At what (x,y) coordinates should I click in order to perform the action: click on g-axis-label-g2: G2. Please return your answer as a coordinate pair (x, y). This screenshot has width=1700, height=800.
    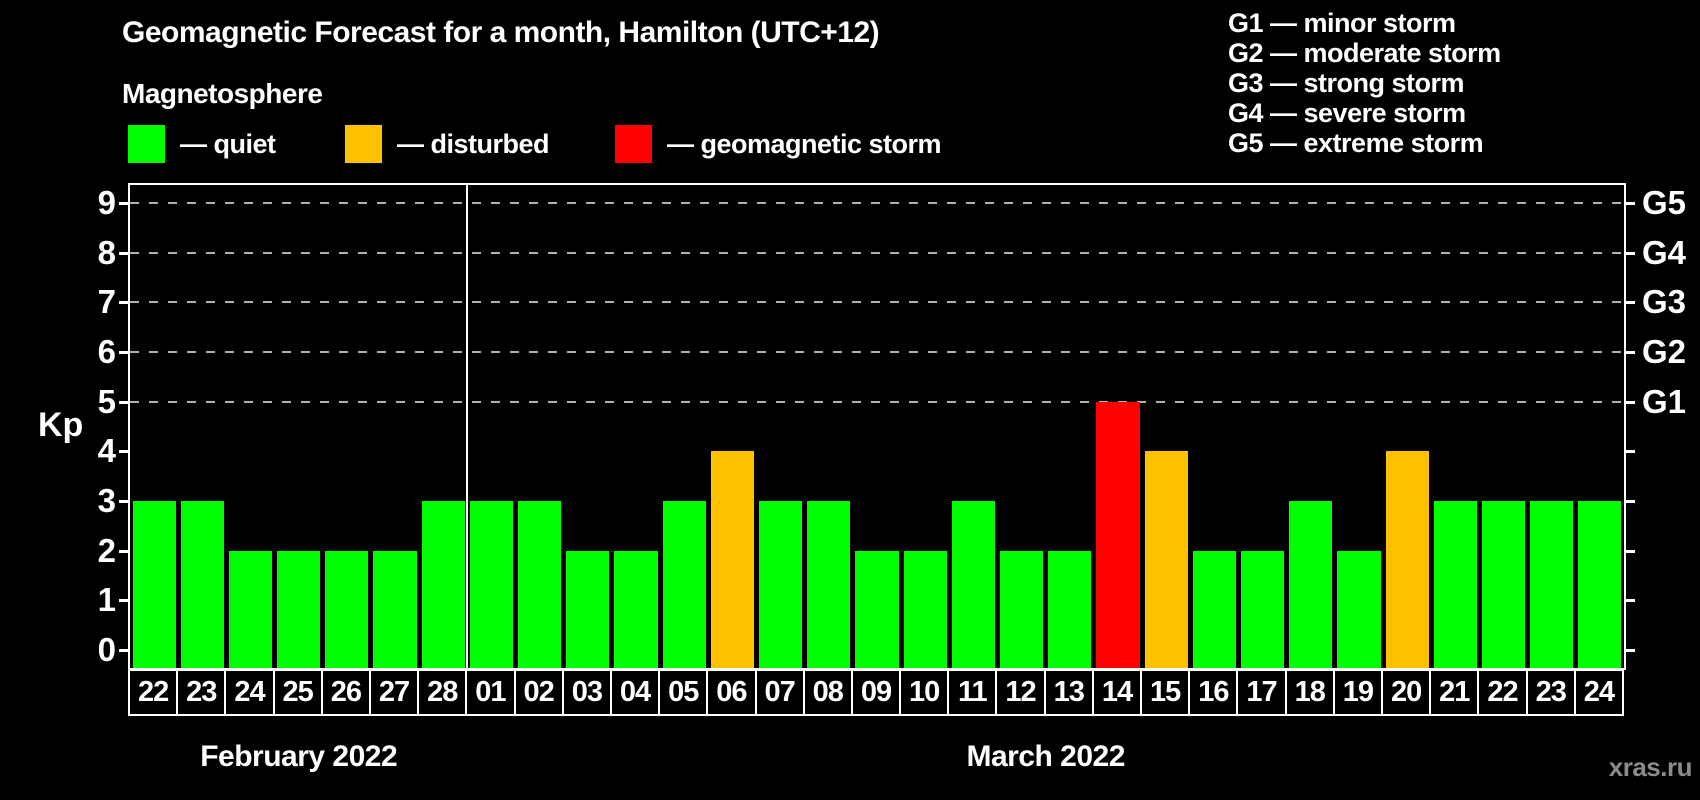
    Looking at the image, I should click on (1664, 351).